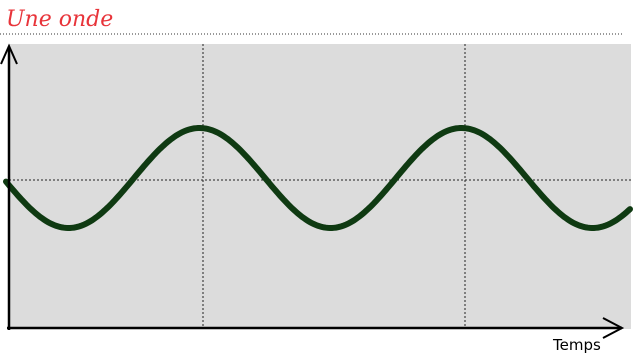 Image resolution: width=638 pixels, height=356 pixels. Describe the element at coordinates (576, 345) in the screenshot. I see `x-axis-label: Temps` at that location.